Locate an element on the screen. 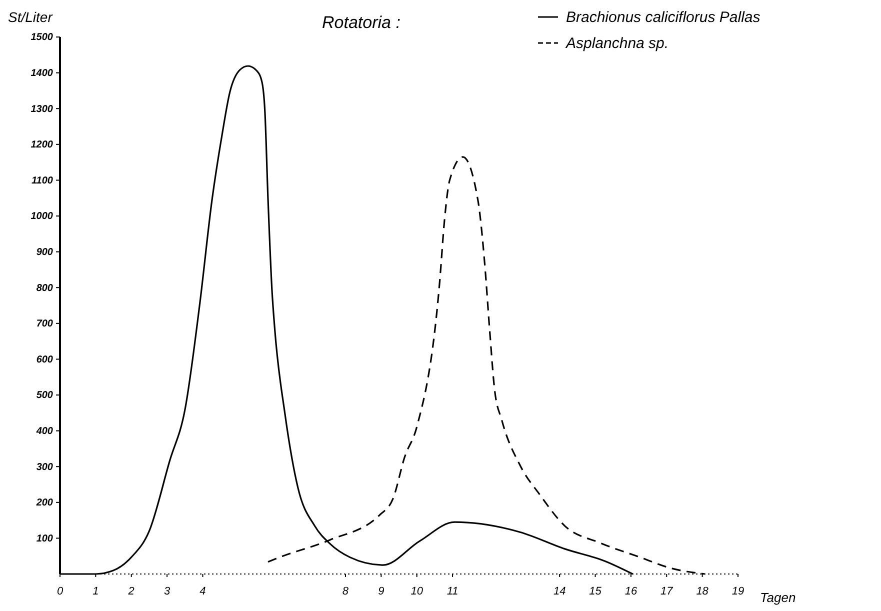 Image resolution: width=881 pixels, height=611 pixels. x-tick-label: 4 is located at coordinates (203, 591).